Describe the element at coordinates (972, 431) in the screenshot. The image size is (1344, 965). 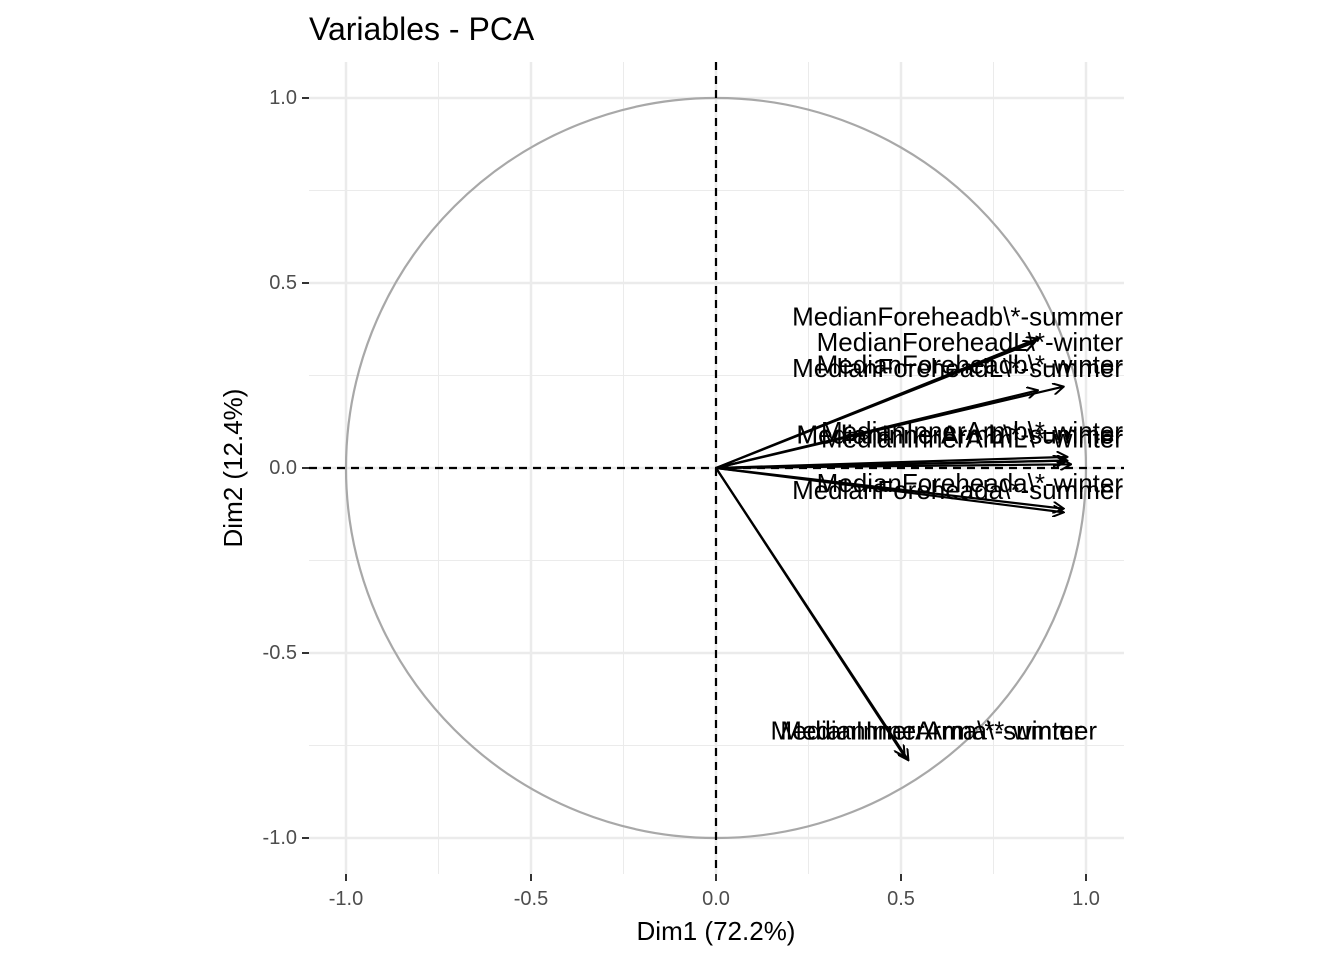
I see `variable-label-4: MedianInnerArmb\*-winter` at that location.